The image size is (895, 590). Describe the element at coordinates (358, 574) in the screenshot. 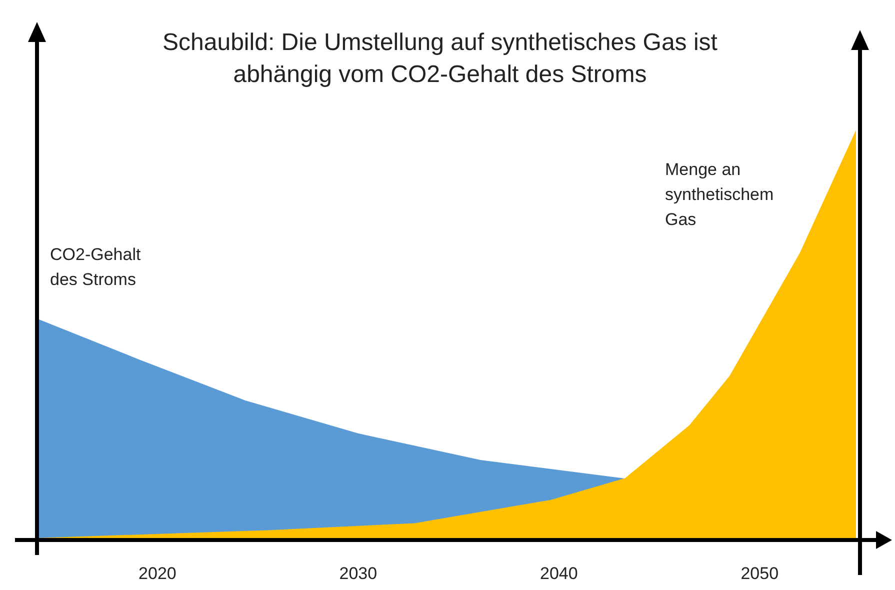

I see `x-tick-label: 2030` at that location.